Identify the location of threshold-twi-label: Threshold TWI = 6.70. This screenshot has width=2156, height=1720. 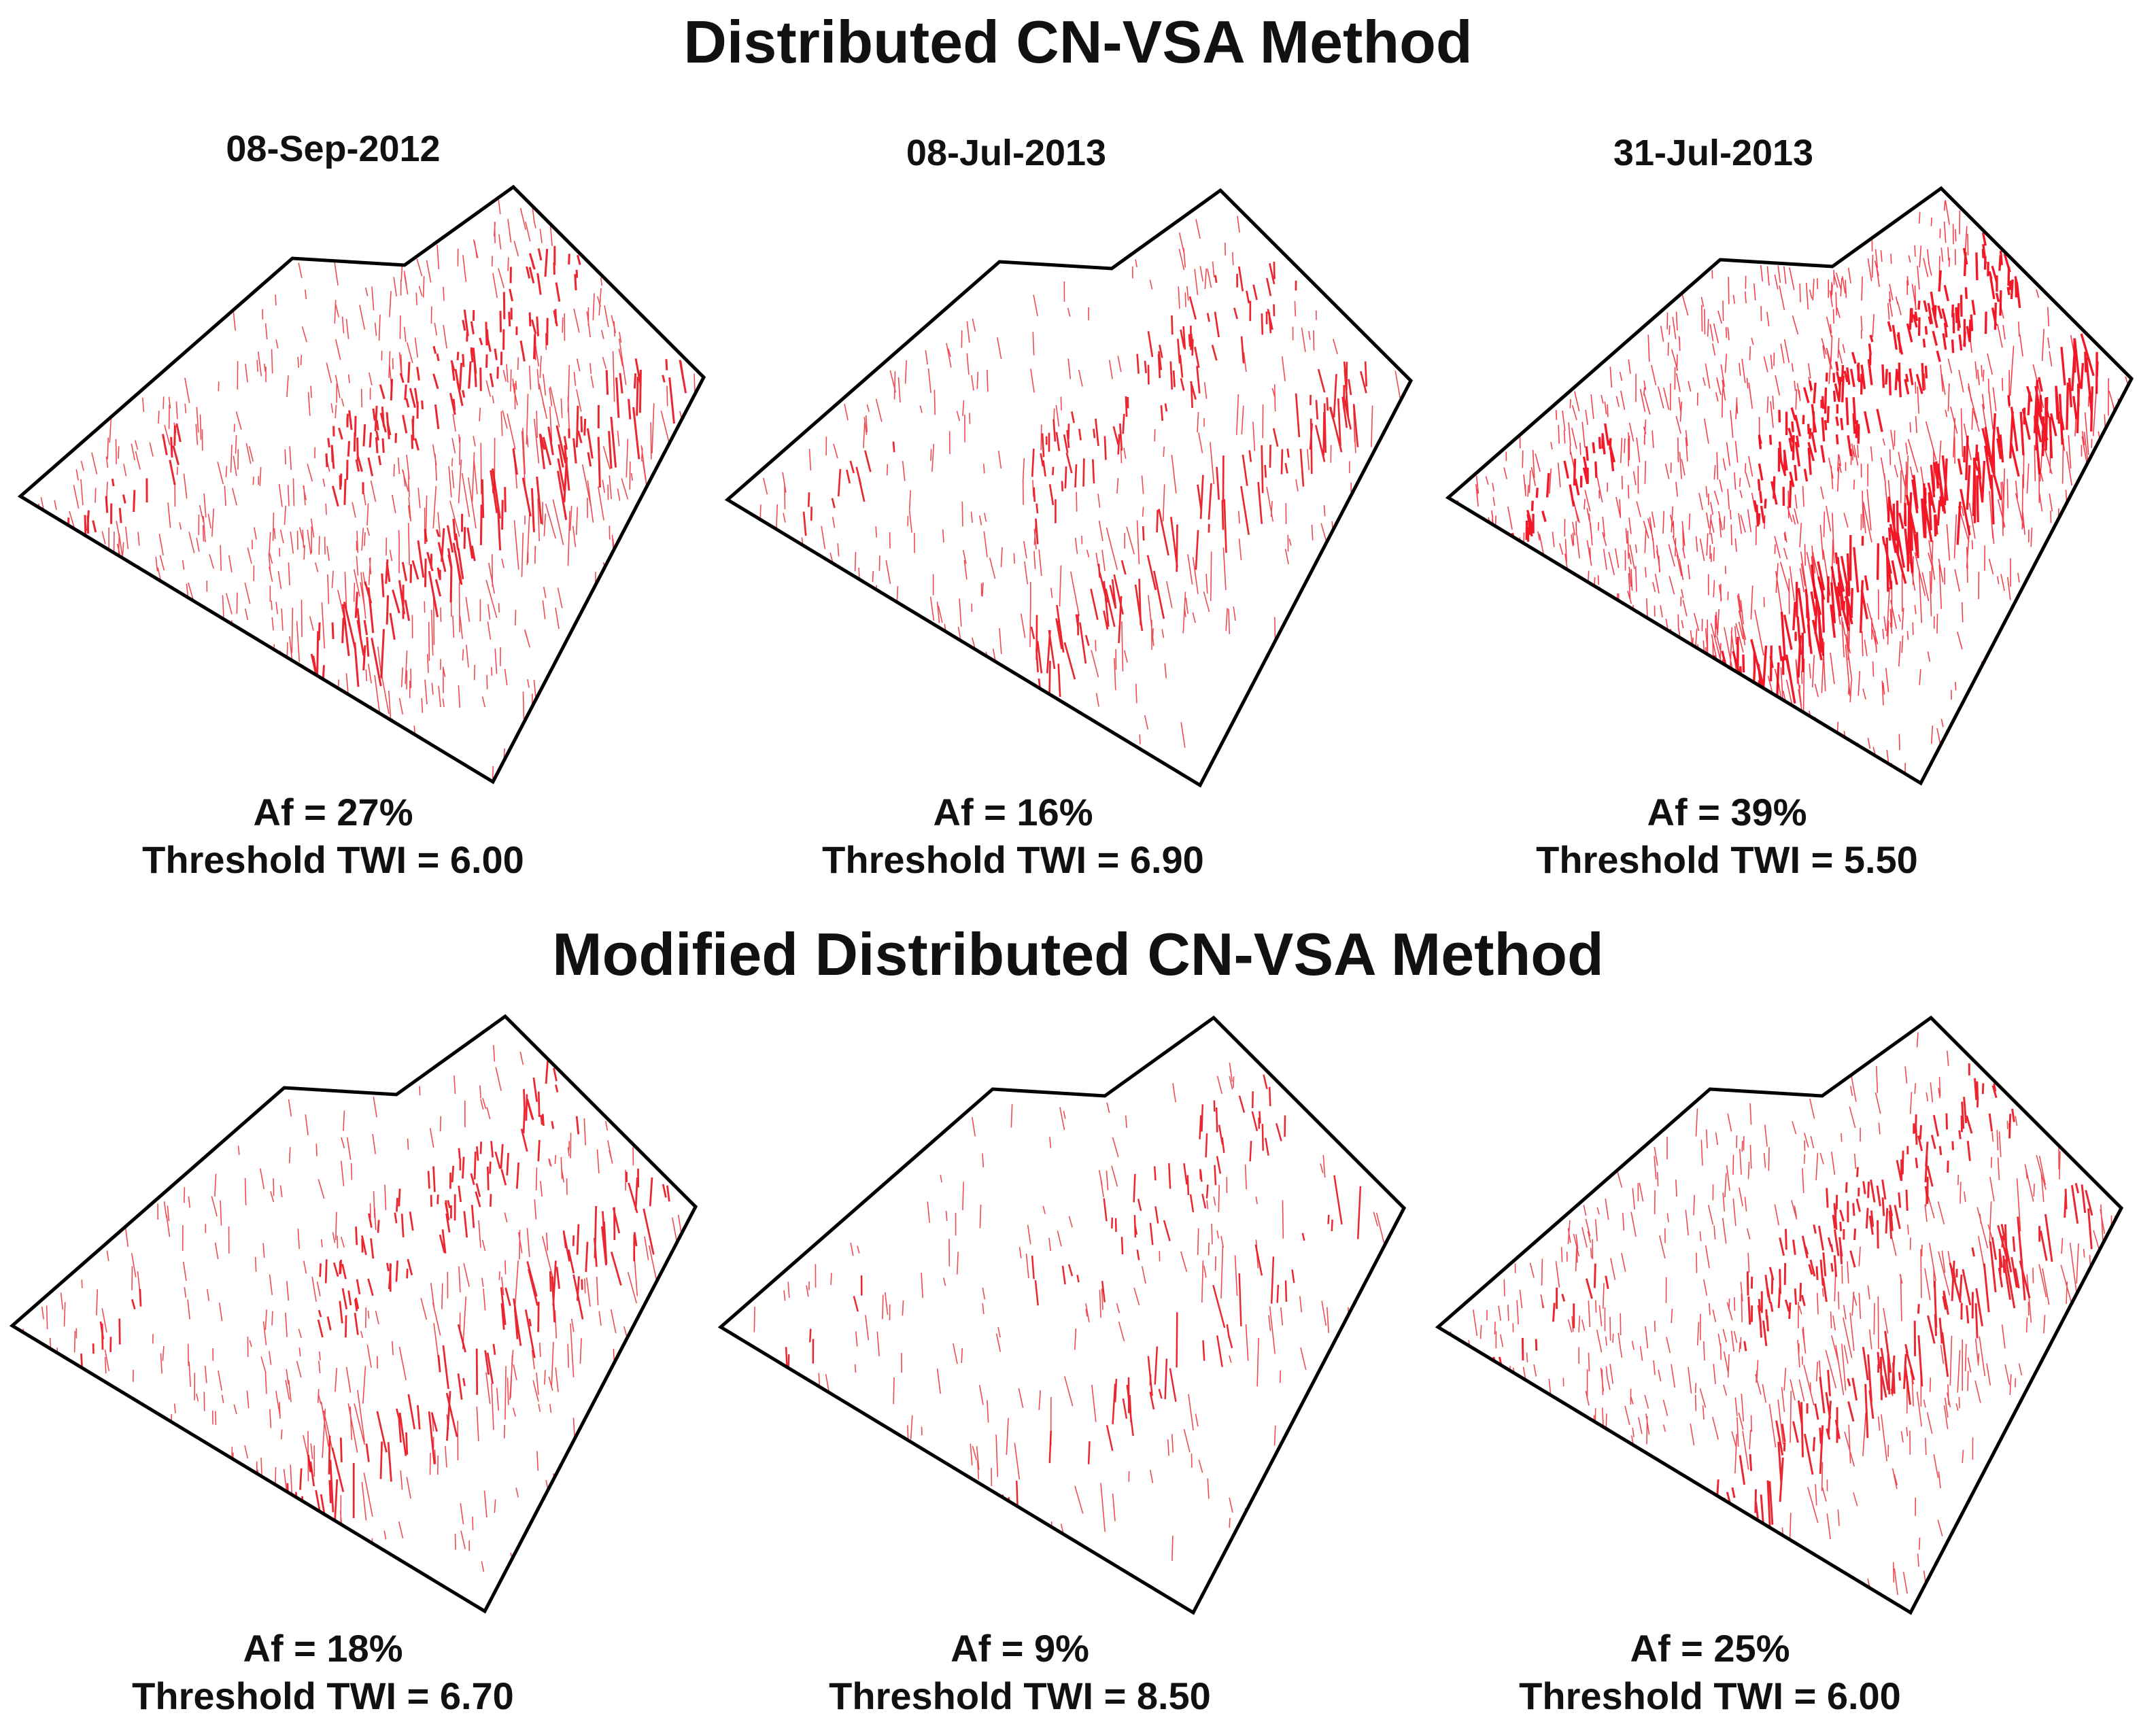
(323, 1695).